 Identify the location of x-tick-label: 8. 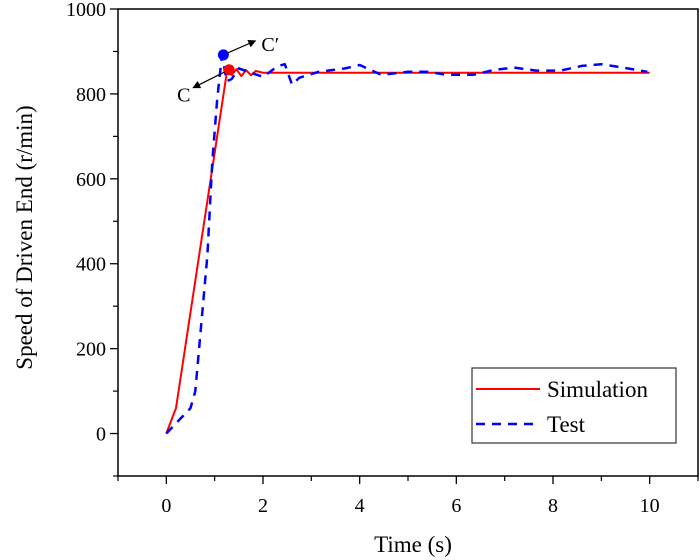
(553, 506).